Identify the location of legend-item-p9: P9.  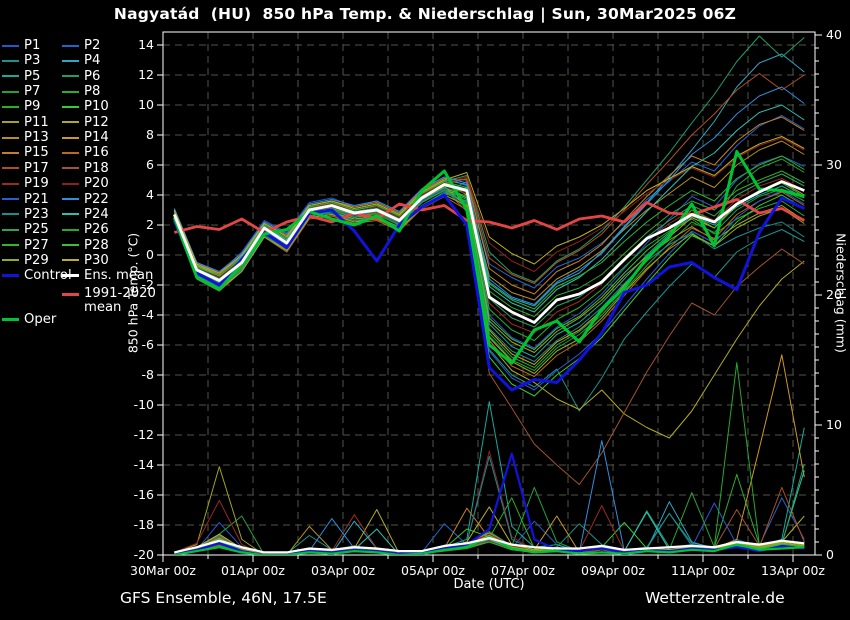
(21, 106).